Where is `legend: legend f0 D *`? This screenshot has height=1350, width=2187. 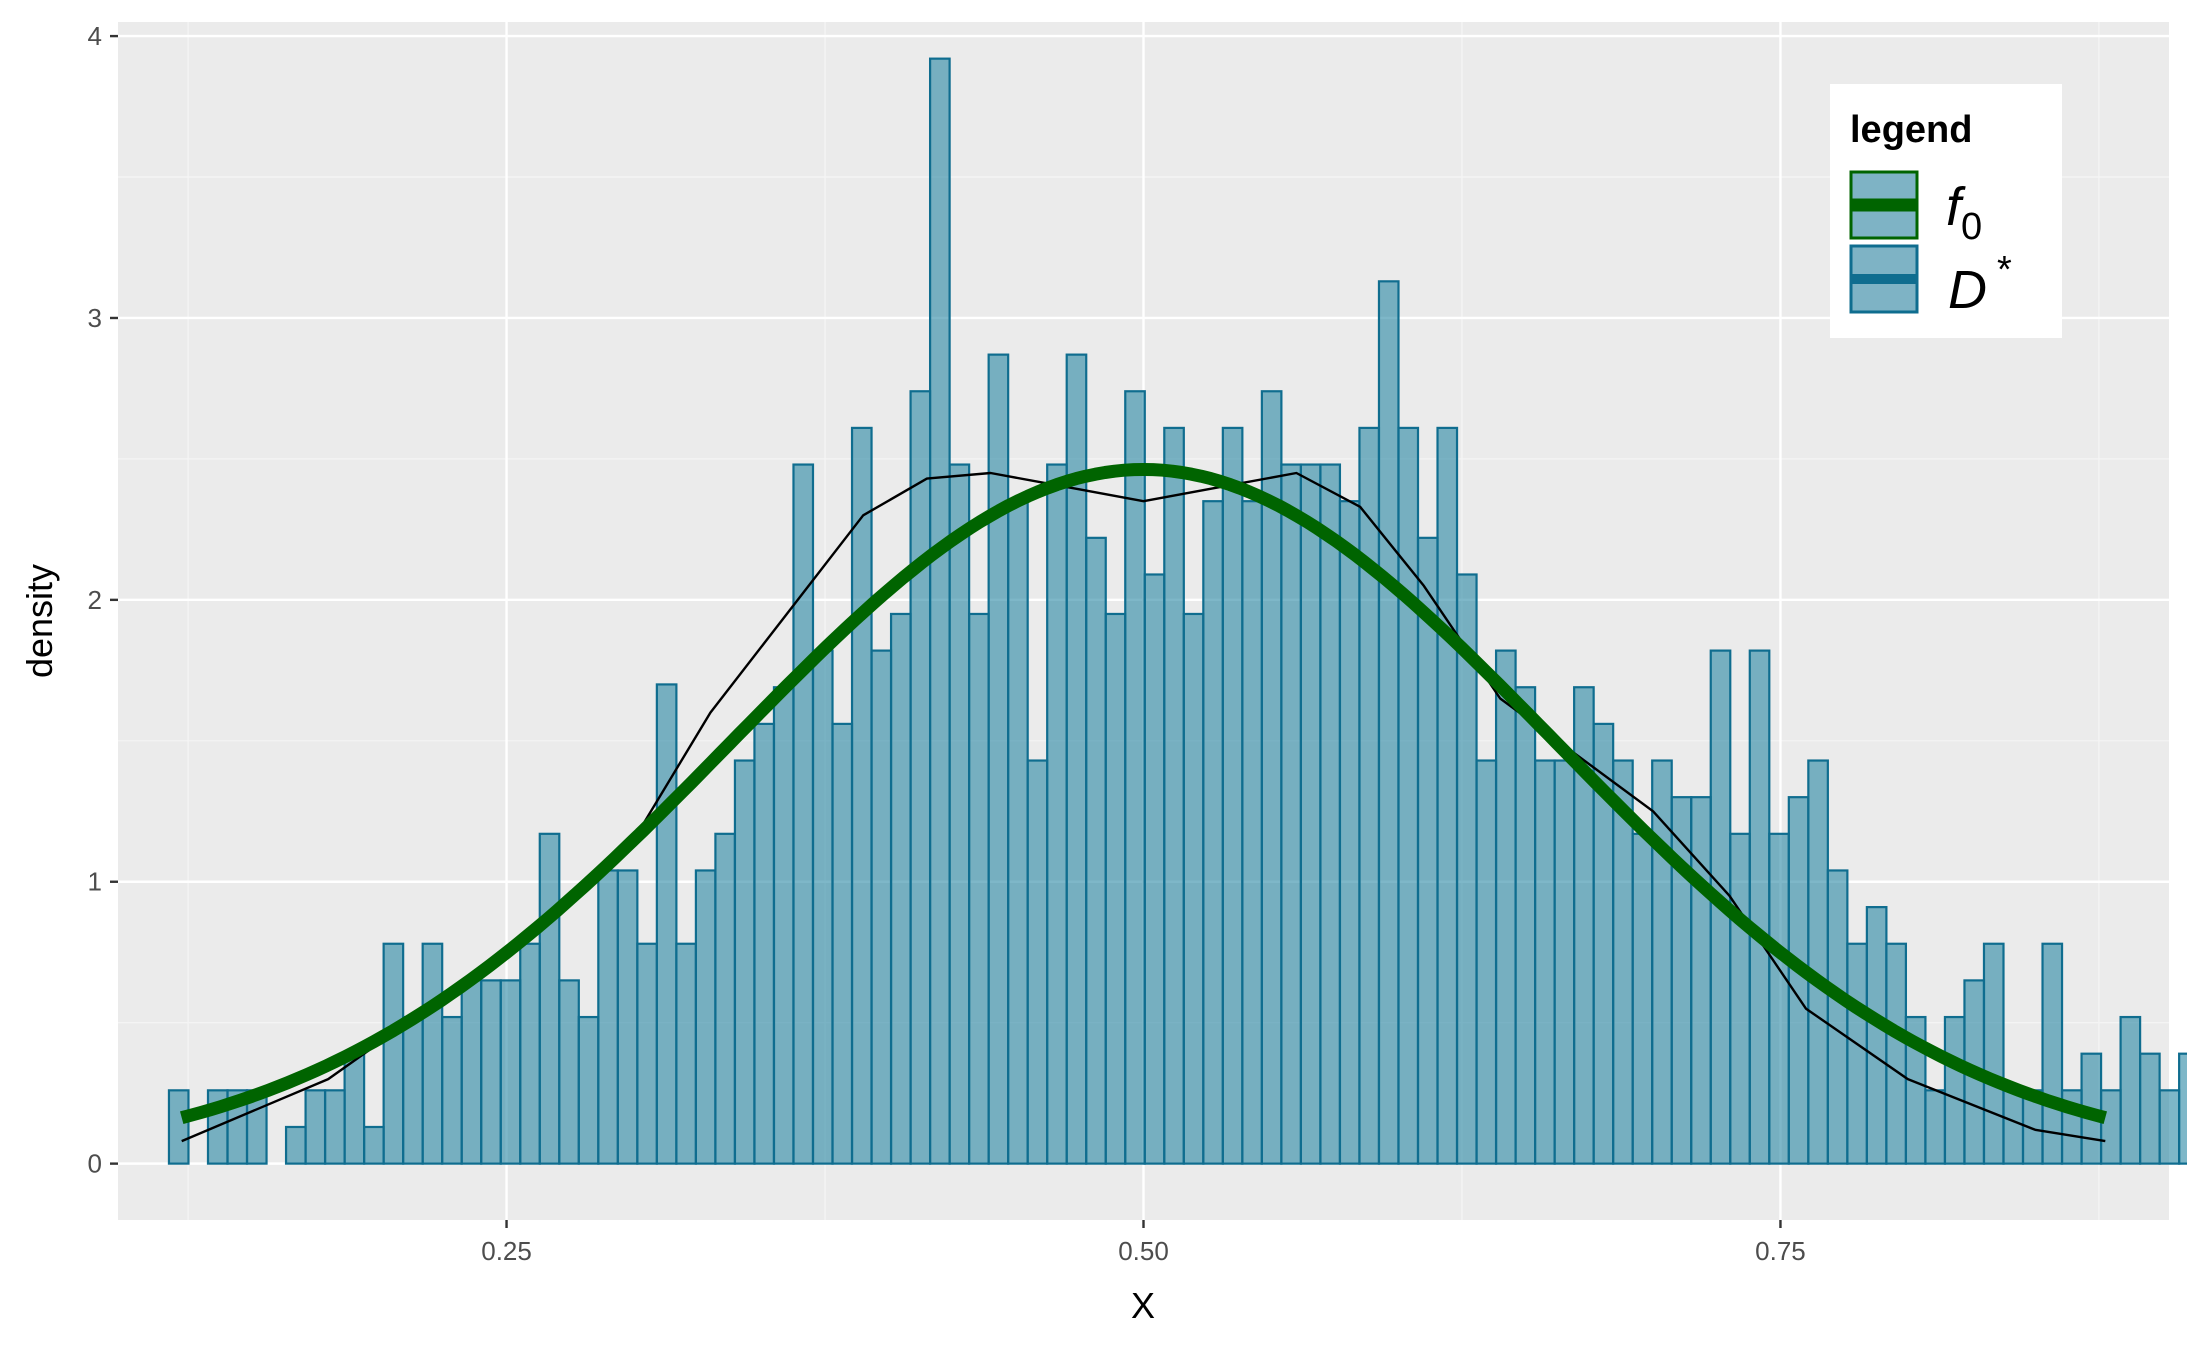 legend: legend f0 D * is located at coordinates (1946, 211).